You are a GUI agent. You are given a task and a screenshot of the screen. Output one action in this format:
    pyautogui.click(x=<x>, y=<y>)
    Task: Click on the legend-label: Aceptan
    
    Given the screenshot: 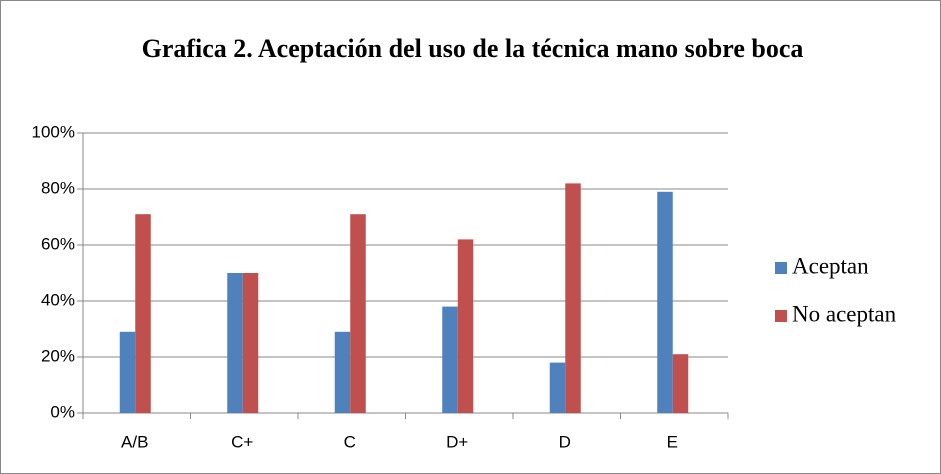 What is the action you would take?
    pyautogui.click(x=830, y=265)
    